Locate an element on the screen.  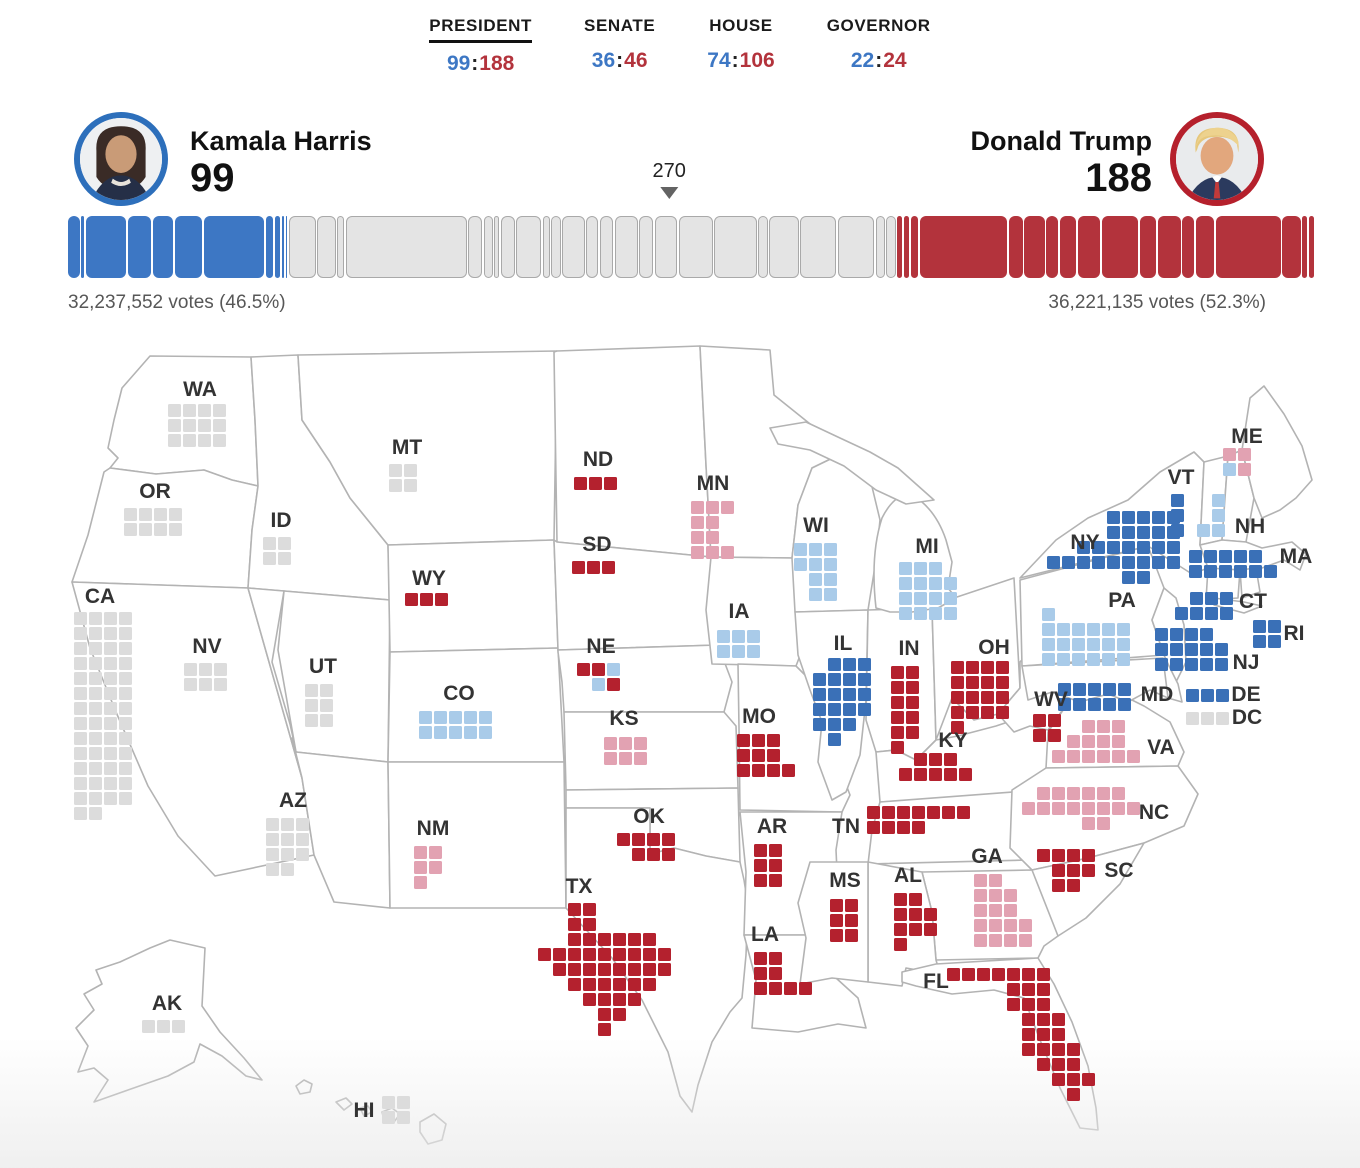
ev-square-DC is located at coordinates (1222, 718).